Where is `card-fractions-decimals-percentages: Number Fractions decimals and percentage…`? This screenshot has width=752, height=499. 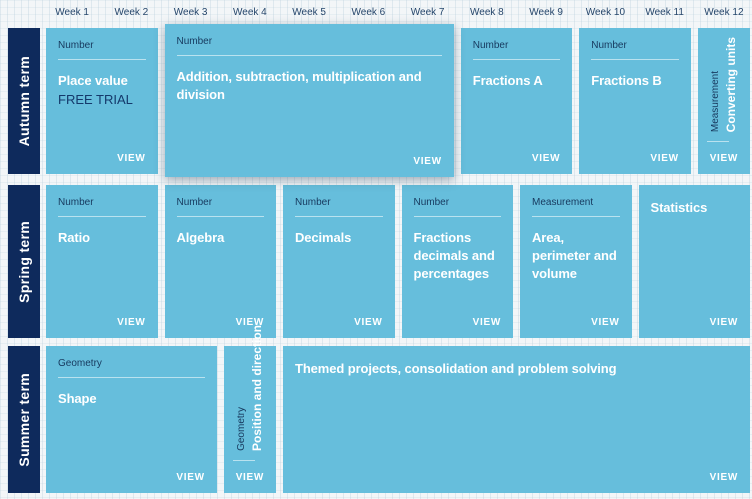 card-fractions-decimals-percentages: Number Fractions decimals and percentage… is located at coordinates (457, 261).